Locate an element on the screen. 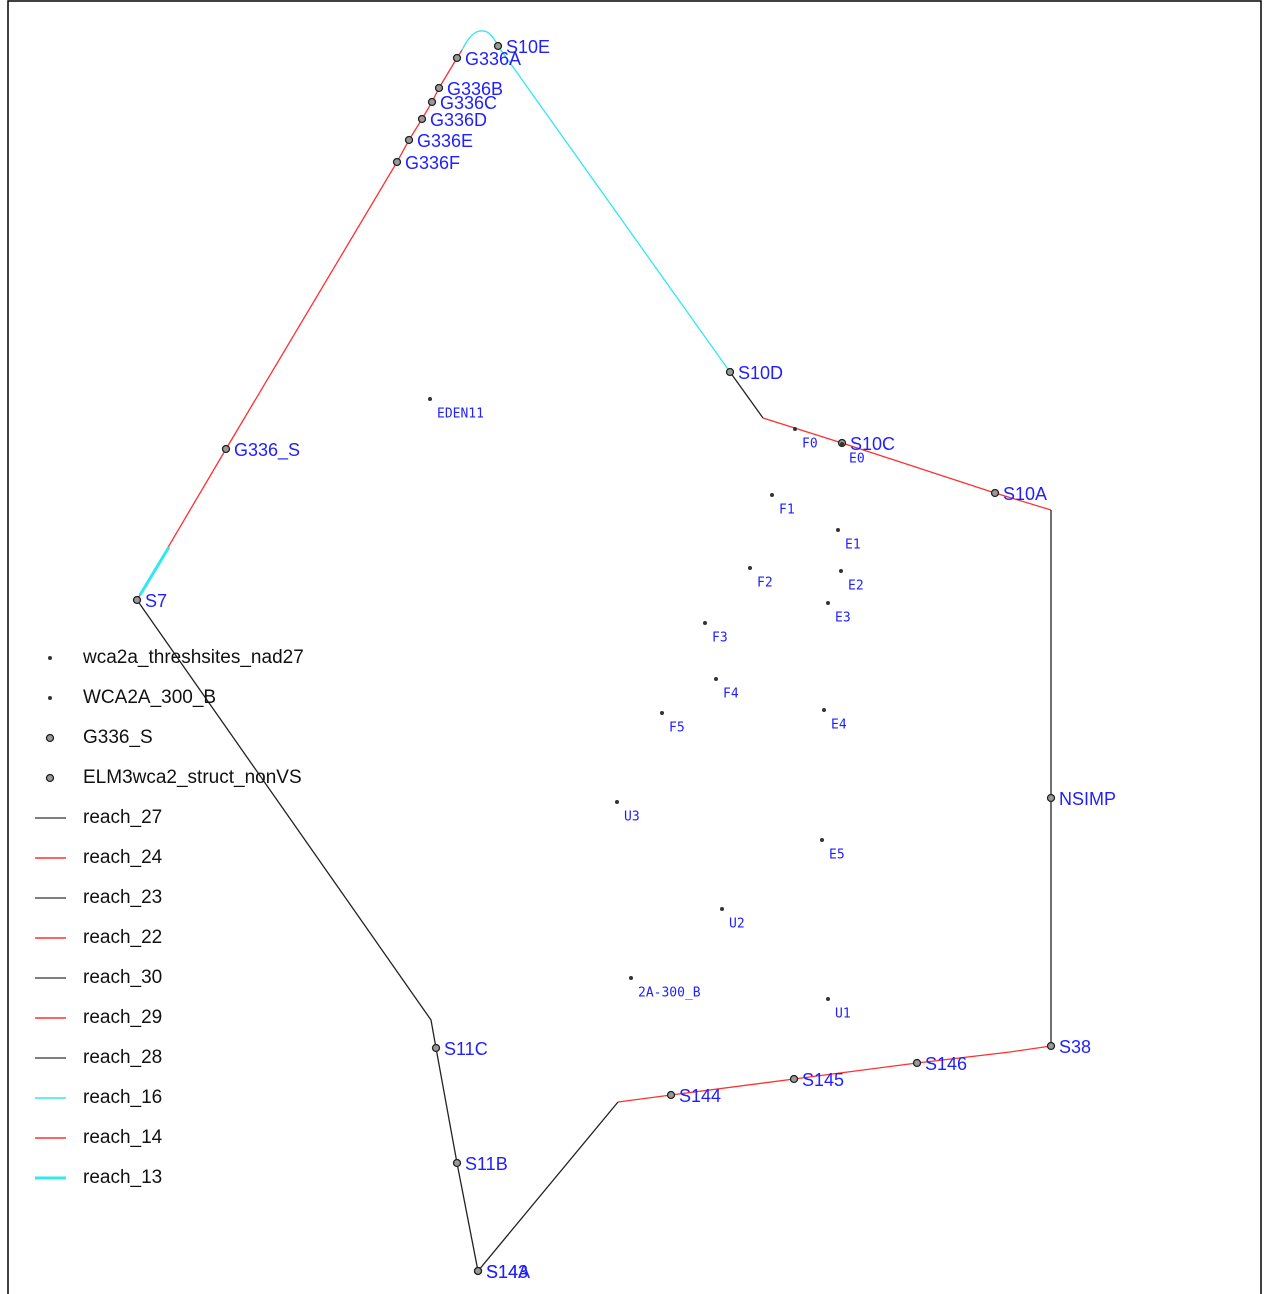 This screenshot has width=1267, height=1294. structure-label: S14A is located at coordinates (508, 1272).